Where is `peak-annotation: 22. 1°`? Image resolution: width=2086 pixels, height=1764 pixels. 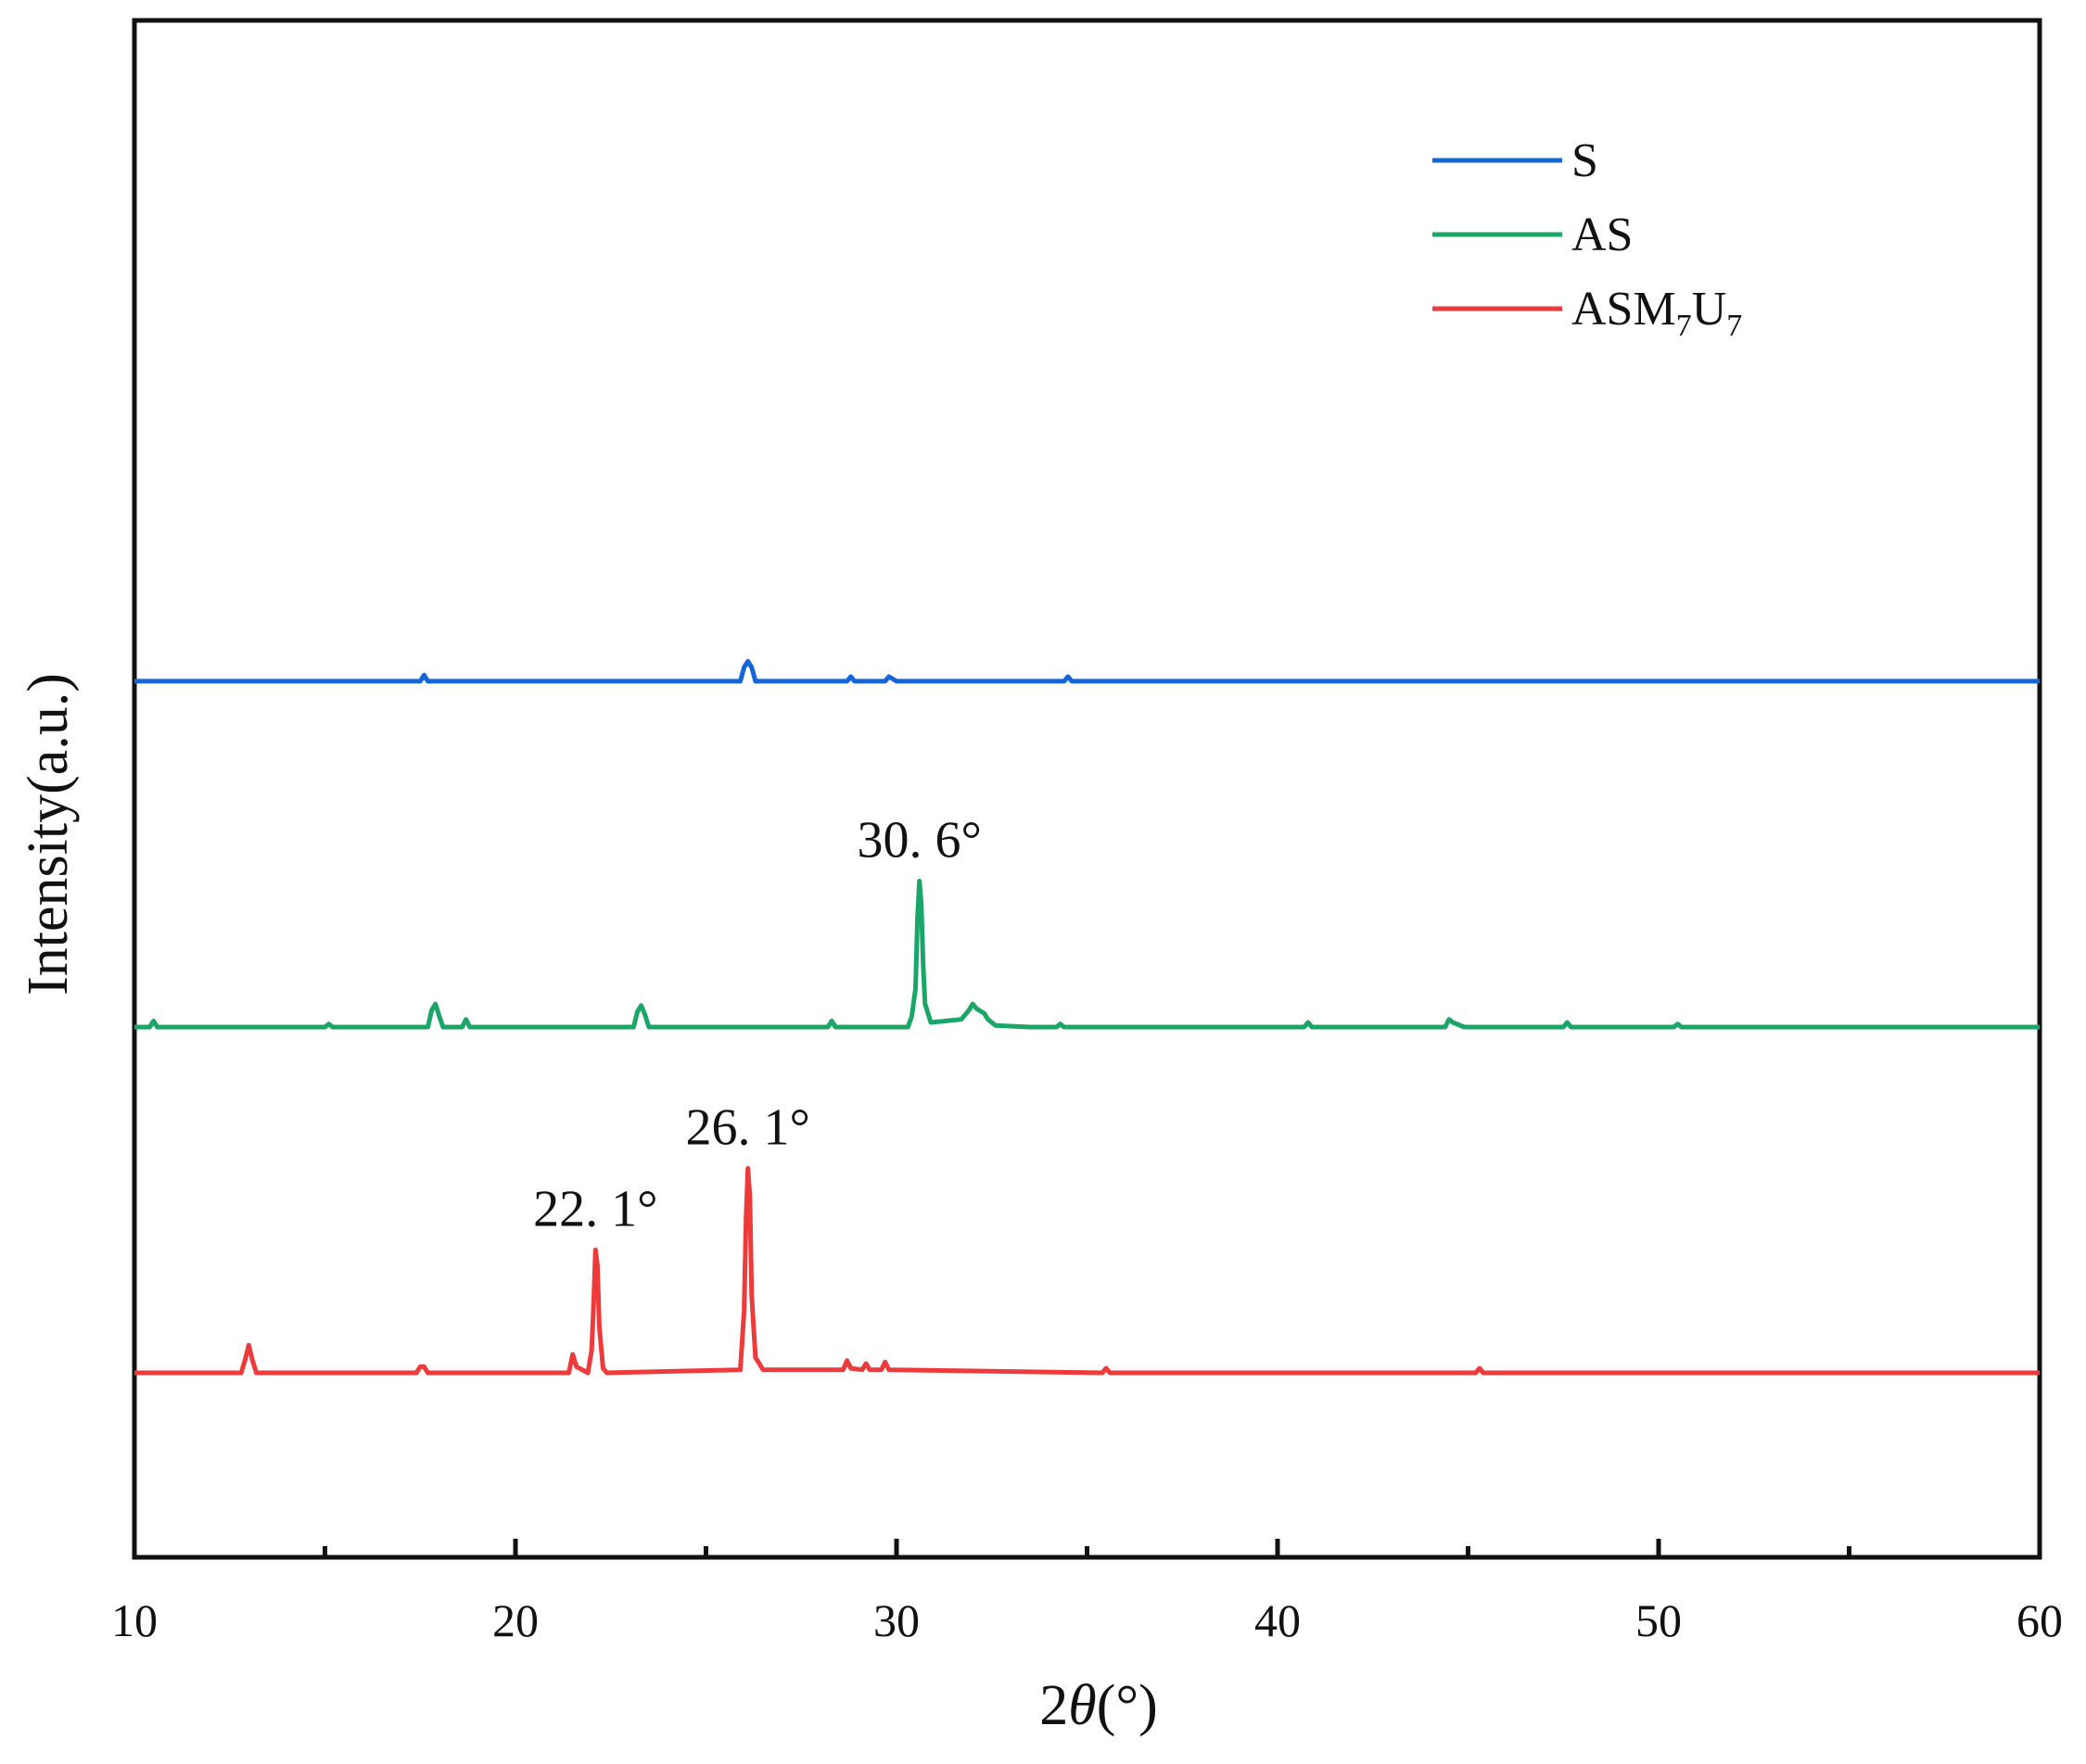
peak-annotation: 22. 1° is located at coordinates (595, 1208).